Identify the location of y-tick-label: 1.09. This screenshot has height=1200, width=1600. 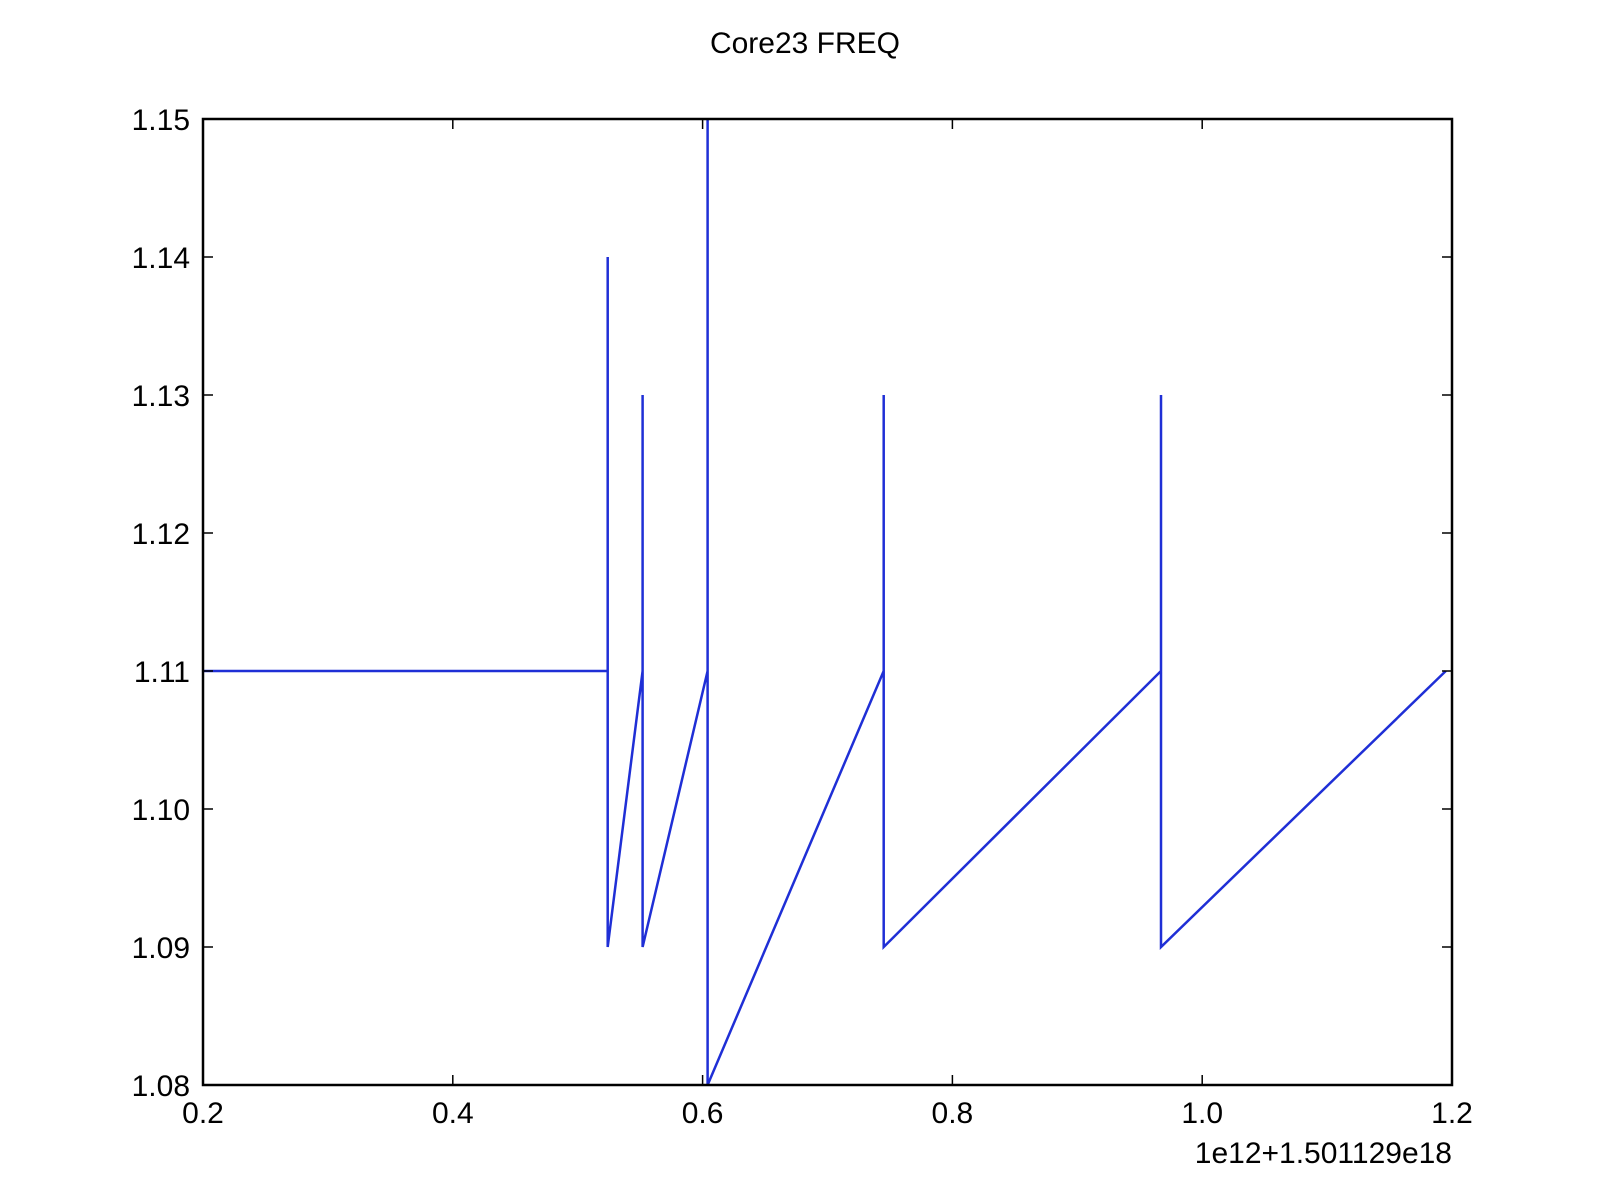
(161, 948).